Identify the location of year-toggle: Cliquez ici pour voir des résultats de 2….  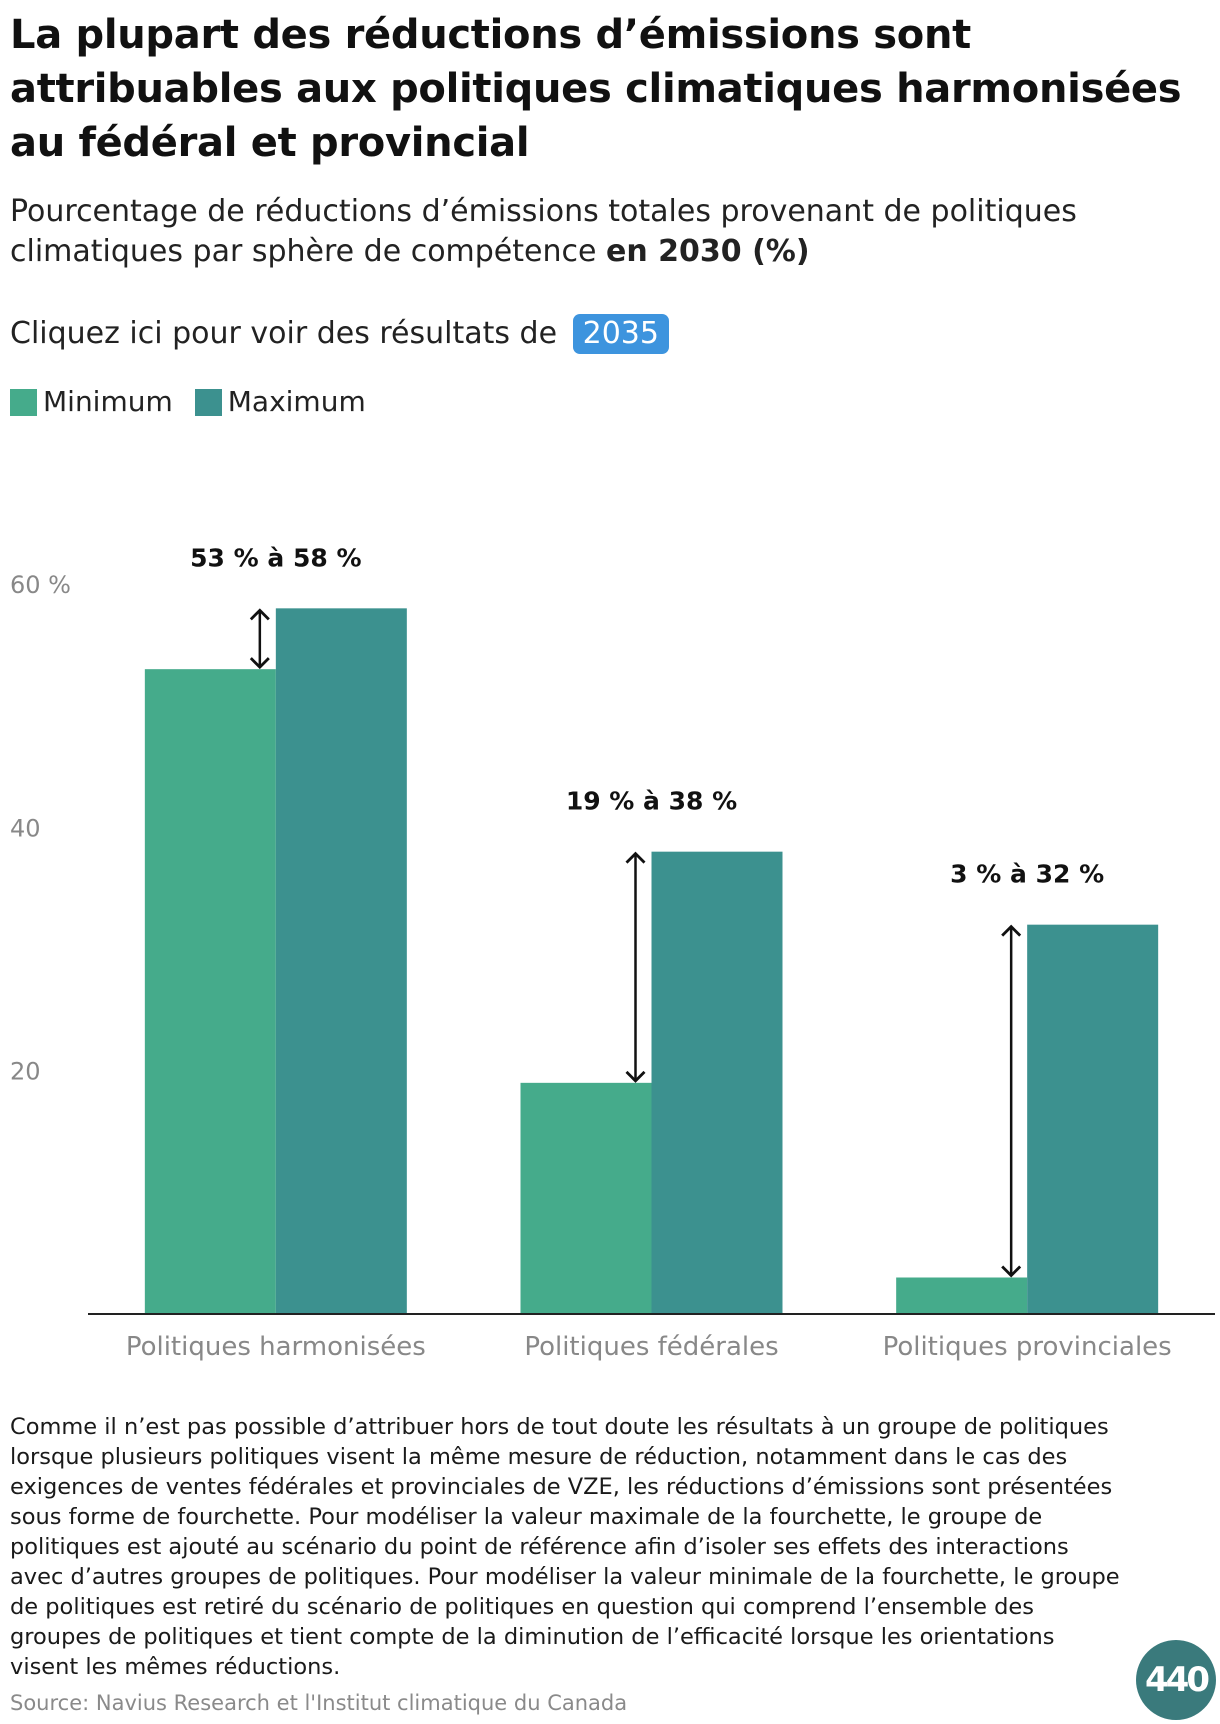
(339, 334).